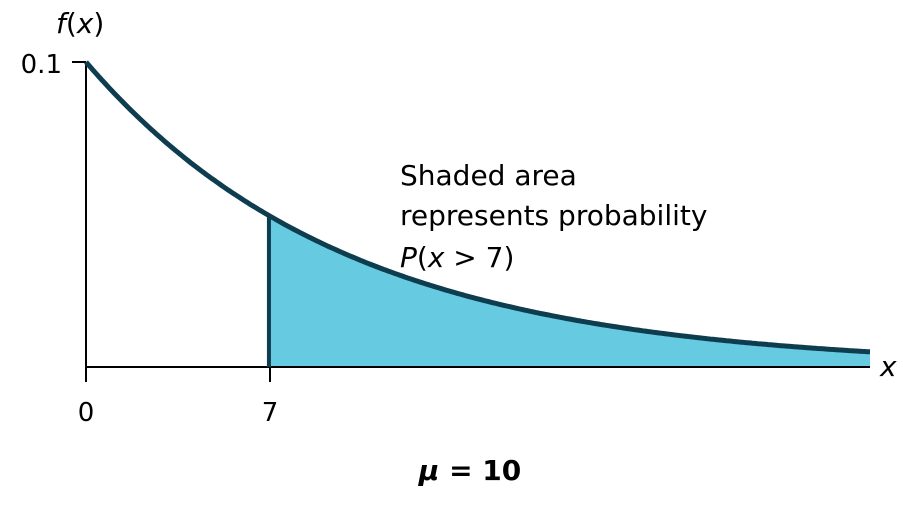 The width and height of the screenshot is (903, 505). I want to click on annotation-line2: represents probability, so click(553, 215).